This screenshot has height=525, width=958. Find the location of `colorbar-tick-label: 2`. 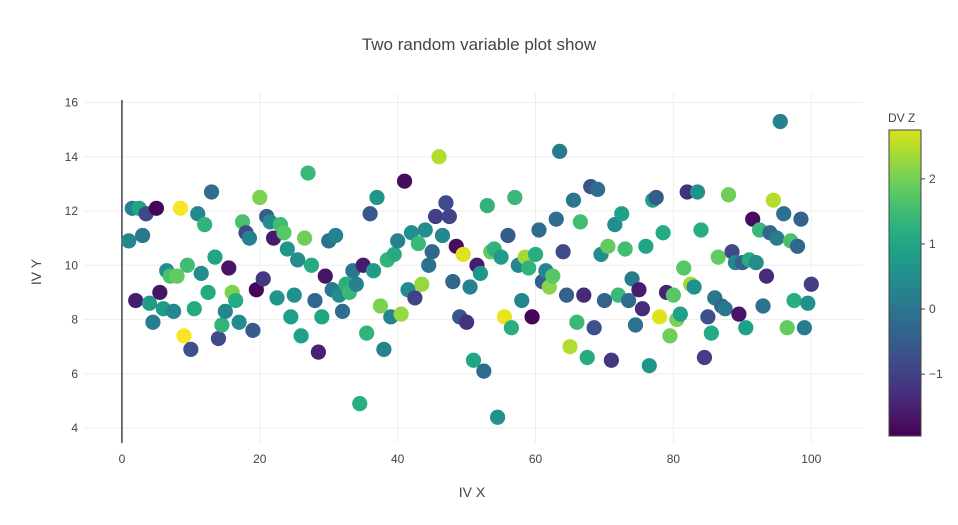

colorbar-tick-label: 2 is located at coordinates (932, 179).